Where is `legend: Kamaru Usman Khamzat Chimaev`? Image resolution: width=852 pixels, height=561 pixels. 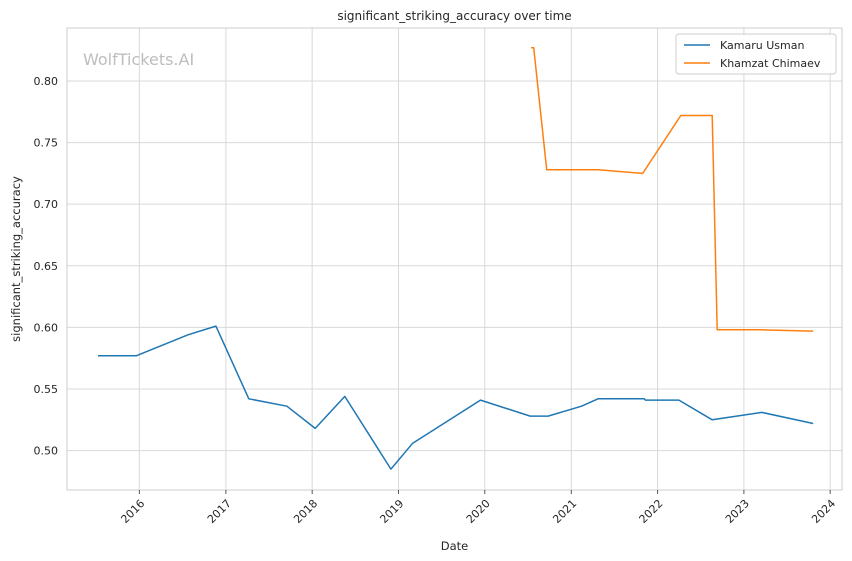
legend: Kamaru Usman Khamzat Chimaev is located at coordinates (756, 54).